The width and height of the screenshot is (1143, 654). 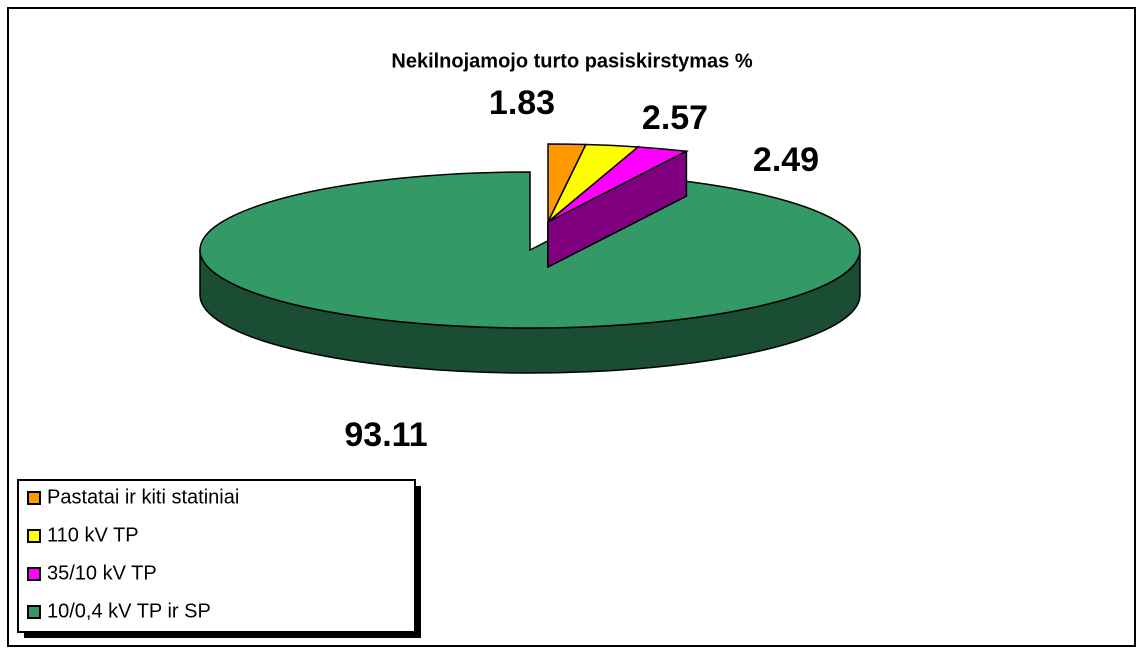 I want to click on legend-label: 10/0,4 kV TP ir SP, so click(x=129, y=611).